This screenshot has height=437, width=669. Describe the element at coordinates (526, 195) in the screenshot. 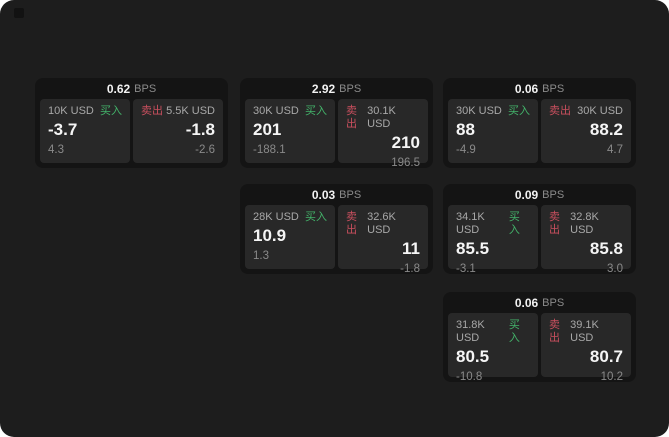

I see `spread-value: 0.09` at that location.